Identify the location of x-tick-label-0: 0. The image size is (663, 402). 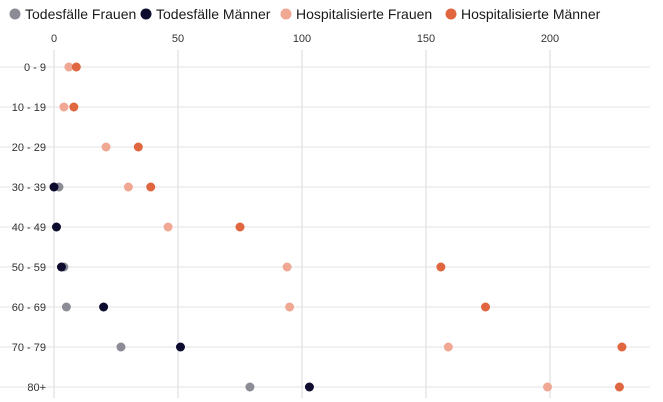
(54, 39).